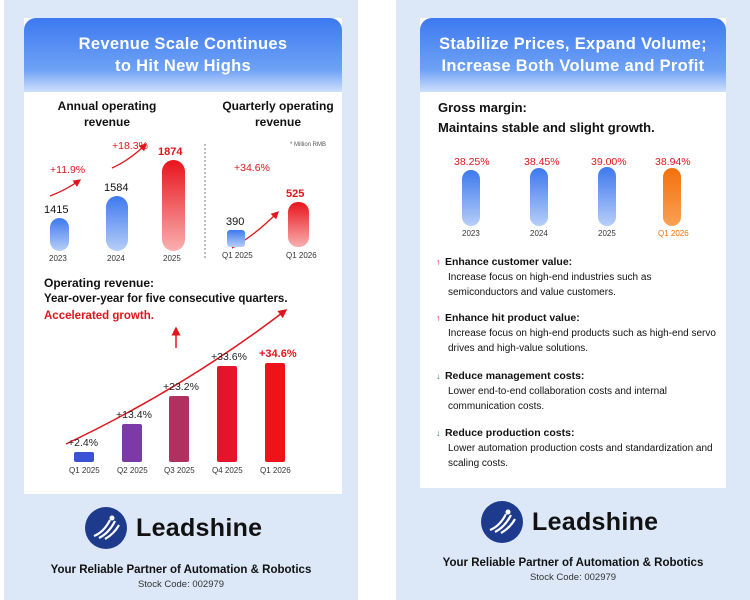 The height and width of the screenshot is (600, 750). Describe the element at coordinates (117, 223) in the screenshot. I see `bar-2024` at that location.